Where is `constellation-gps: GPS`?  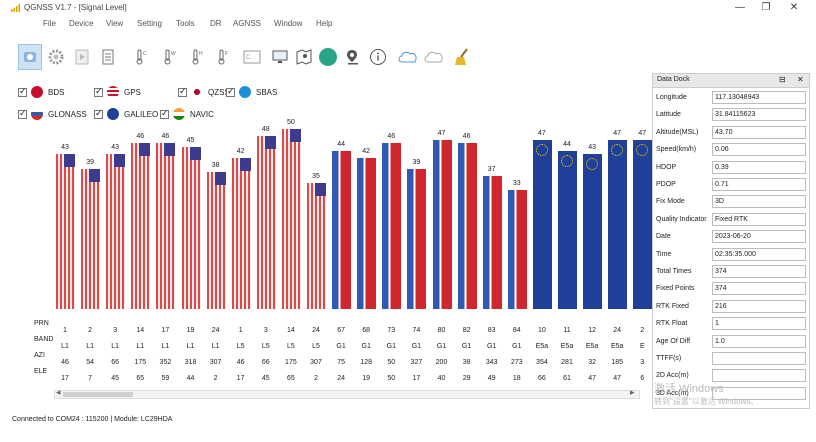 constellation-gps: GPS is located at coordinates (117, 92).